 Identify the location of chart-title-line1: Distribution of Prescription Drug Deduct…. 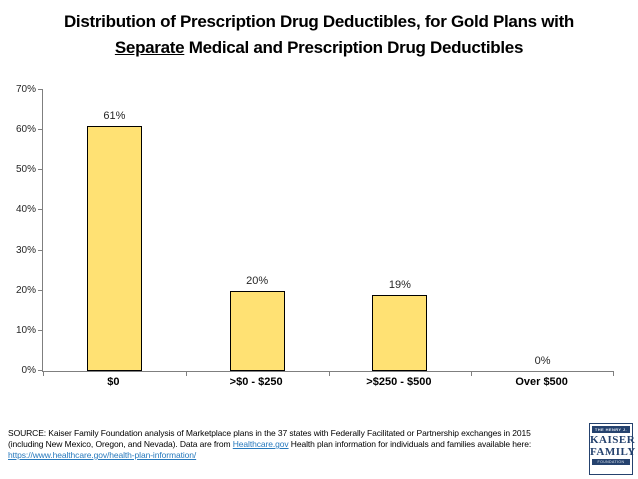
(319, 21).